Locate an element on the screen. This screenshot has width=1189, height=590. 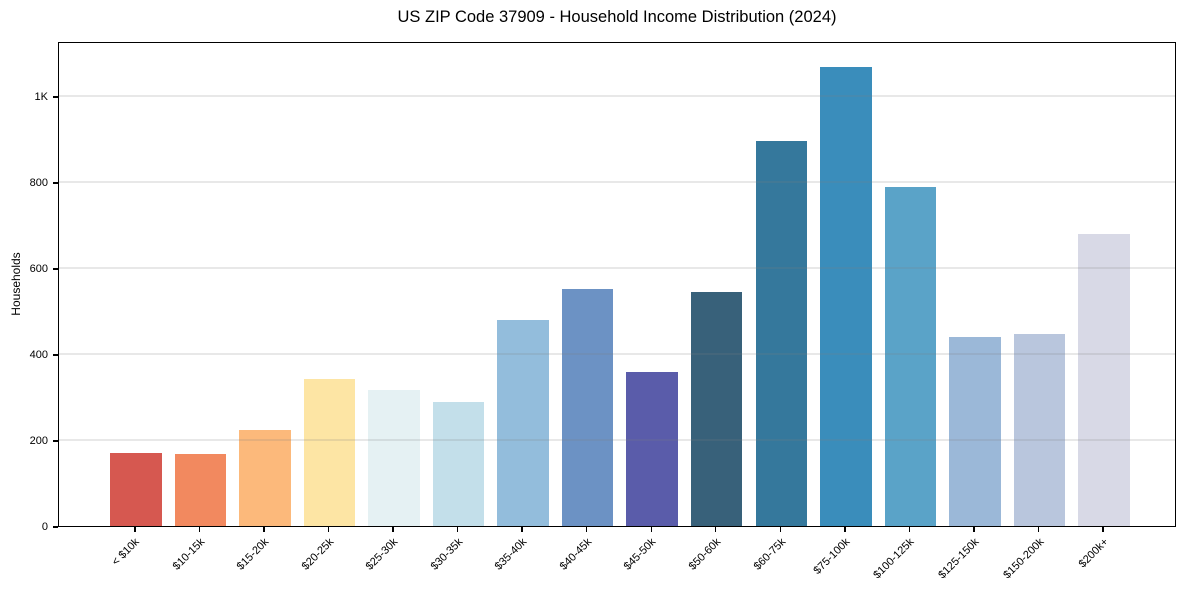
y-tick-label: 800 is located at coordinates (38, 183).